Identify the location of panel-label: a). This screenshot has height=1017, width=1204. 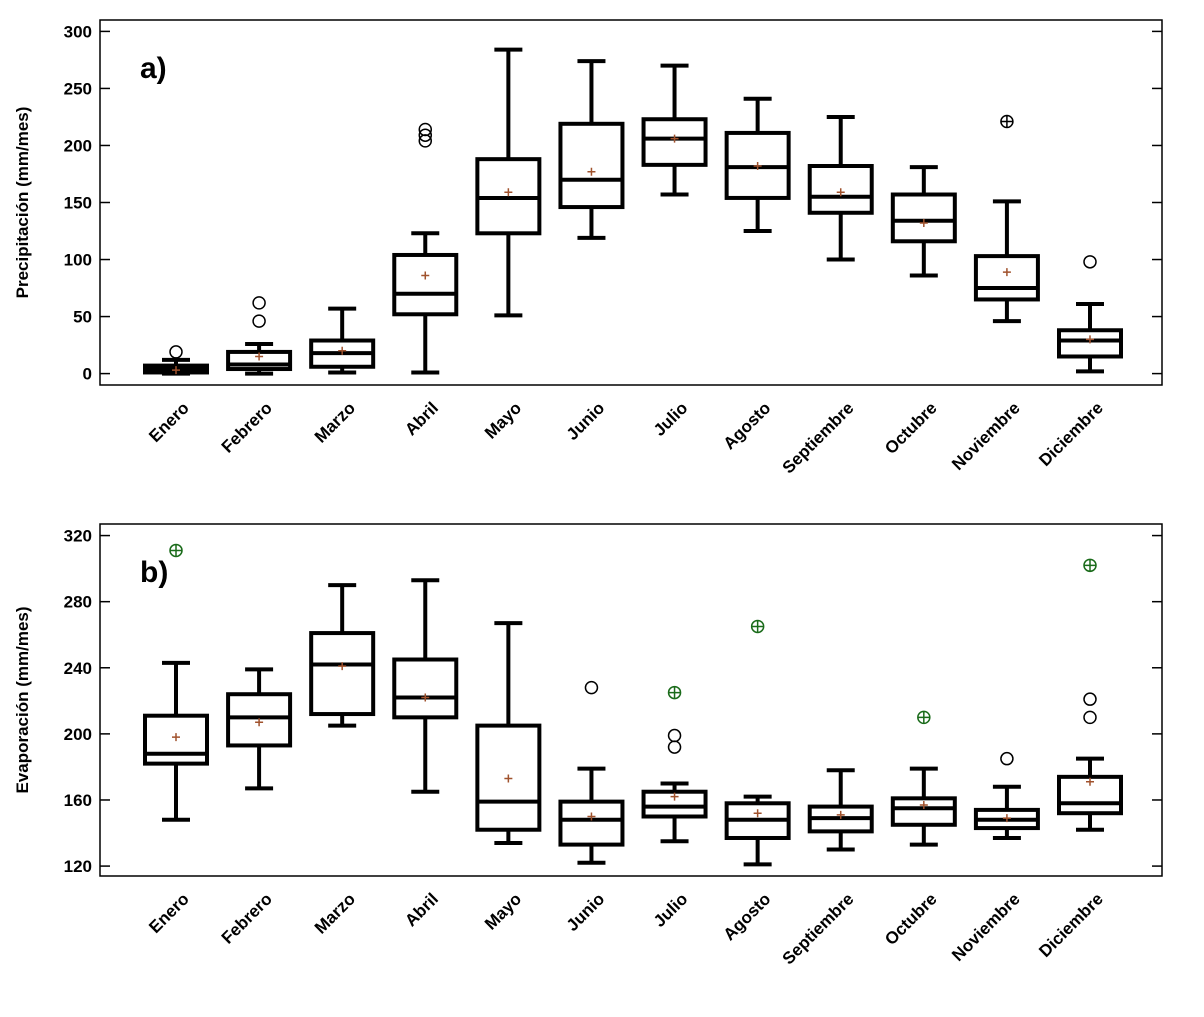
(153, 68).